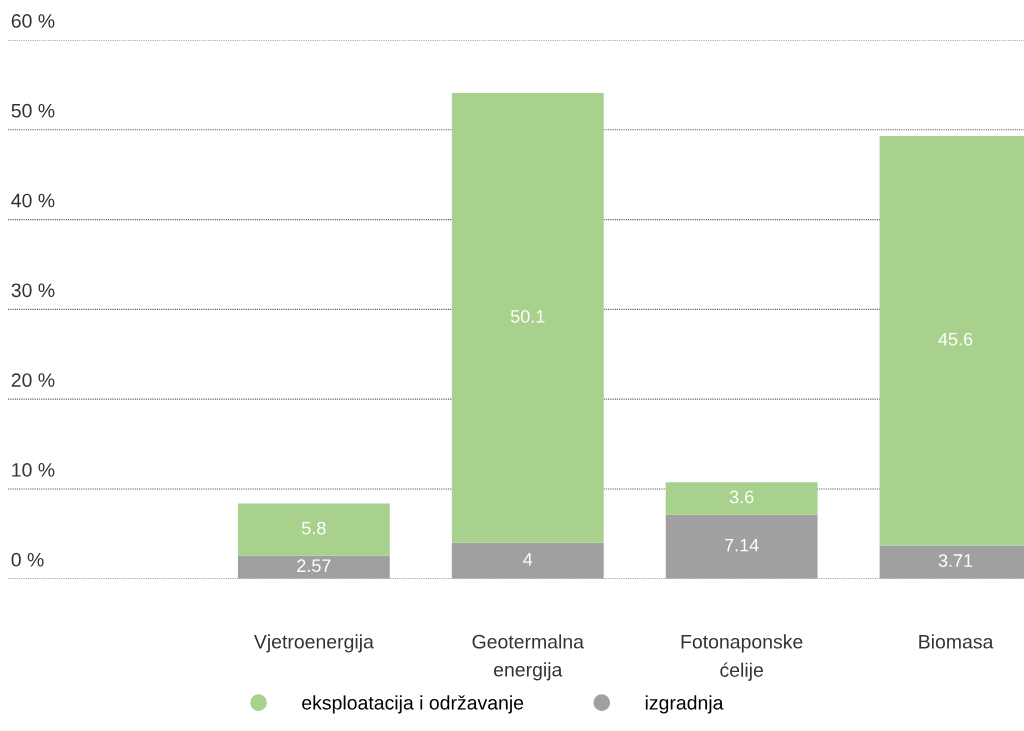 The width and height of the screenshot is (1024, 731). I want to click on x-tick-label: Vjetroenergija, so click(313, 643).